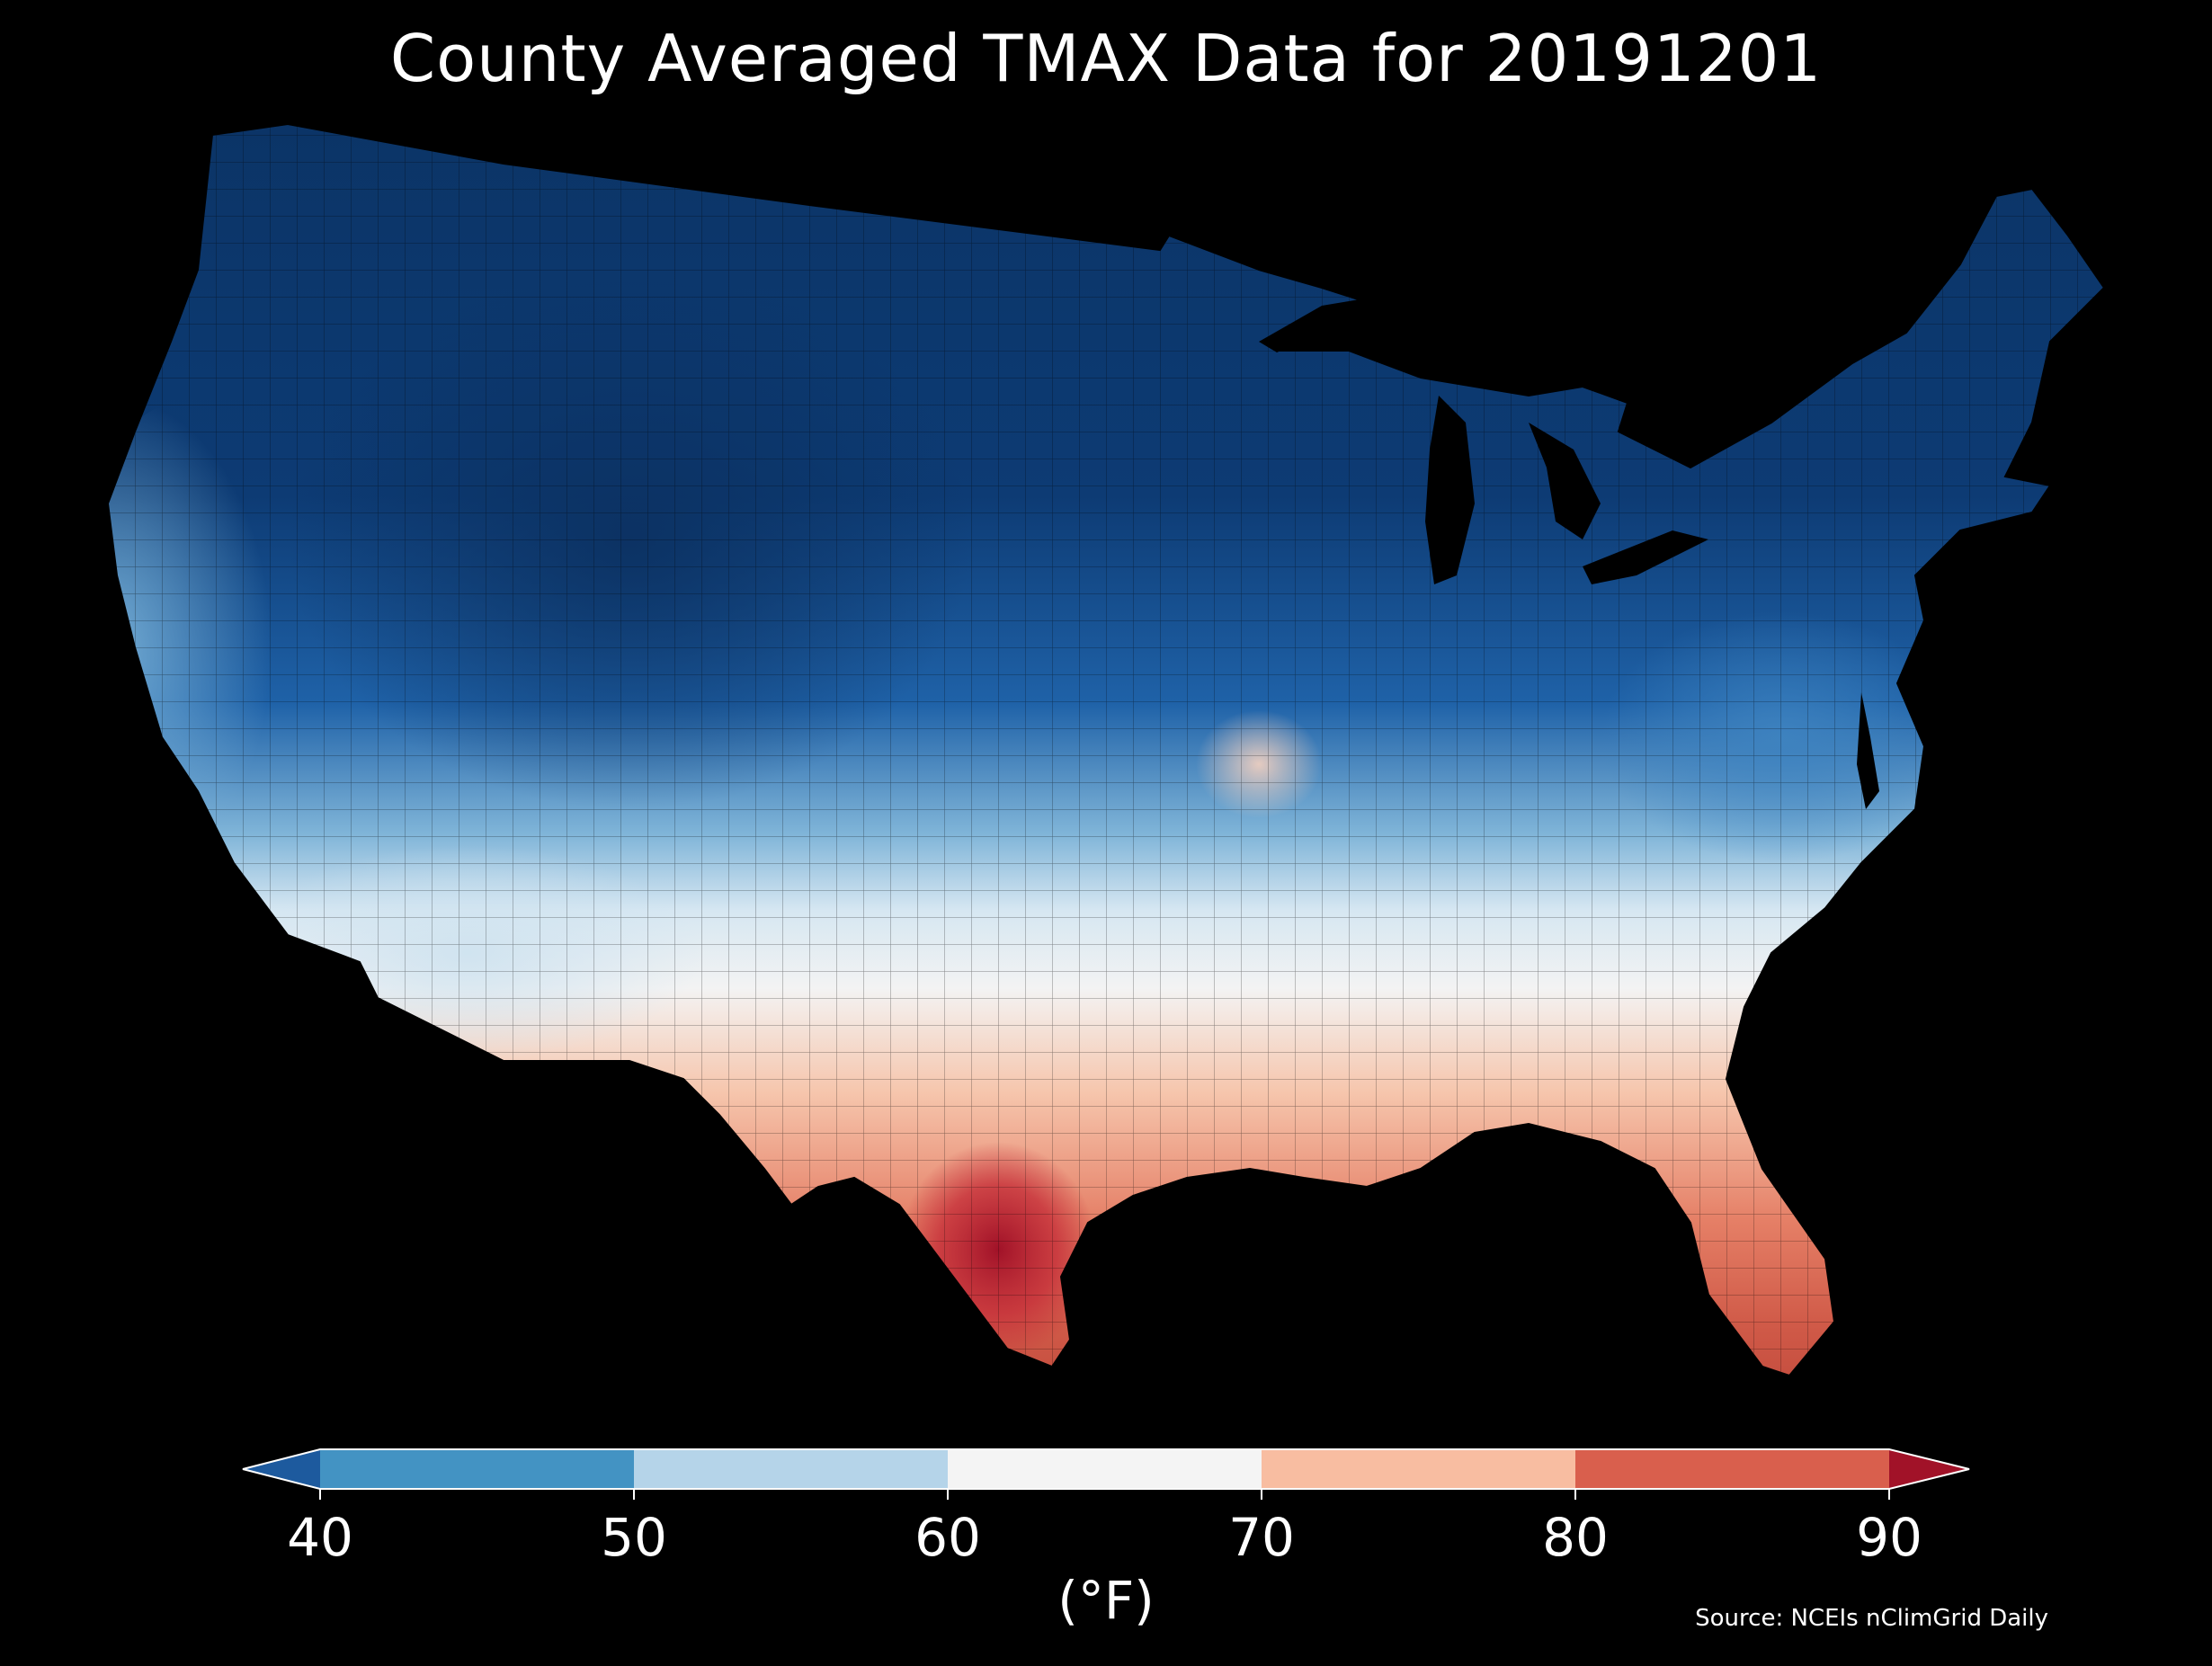 Image resolution: width=2212 pixels, height=1666 pixels. I want to click on map-title: County Averaged TMAX Data for 20191201, so click(1106, 58).